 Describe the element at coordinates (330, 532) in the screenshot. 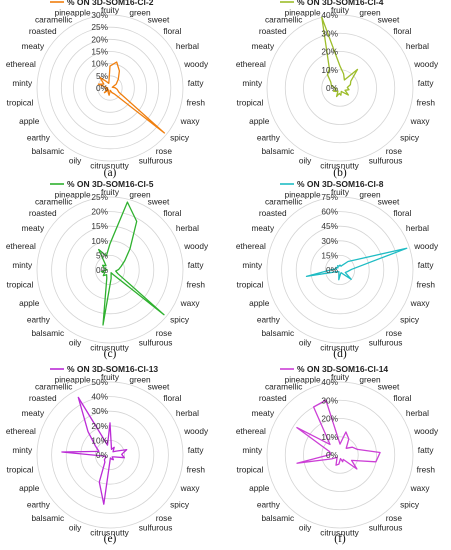

I see `category-label-citrus: citrus` at that location.